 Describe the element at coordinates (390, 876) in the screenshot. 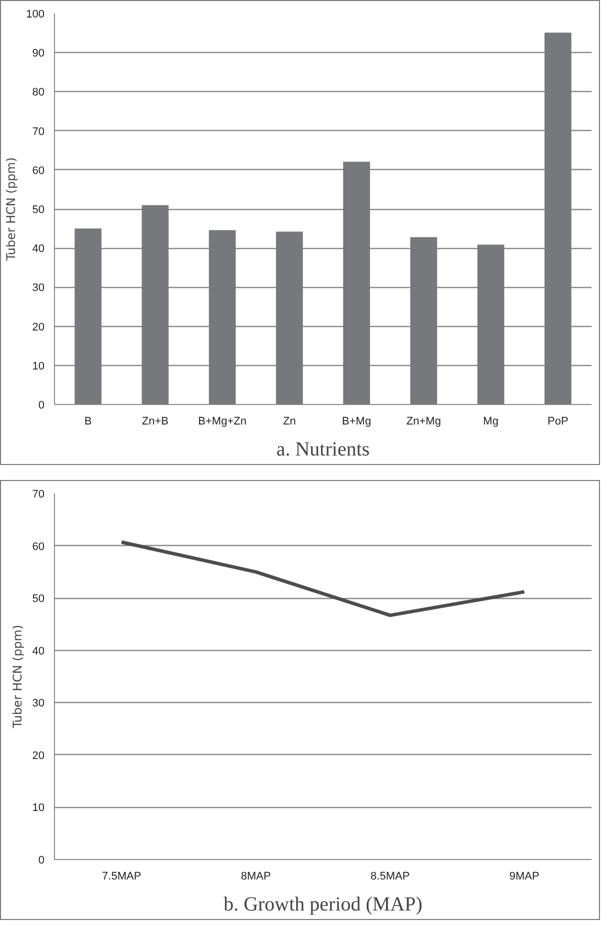

I see `x-tick-label: 8.5MAP` at that location.